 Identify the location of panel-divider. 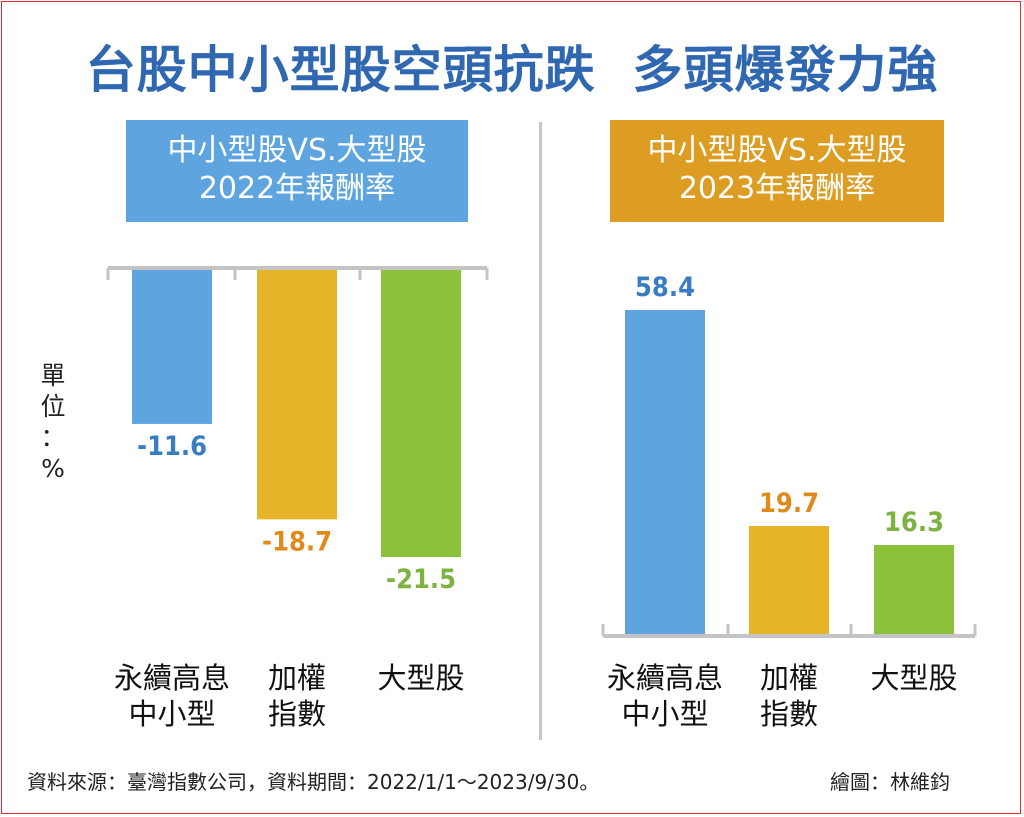
(540, 431).